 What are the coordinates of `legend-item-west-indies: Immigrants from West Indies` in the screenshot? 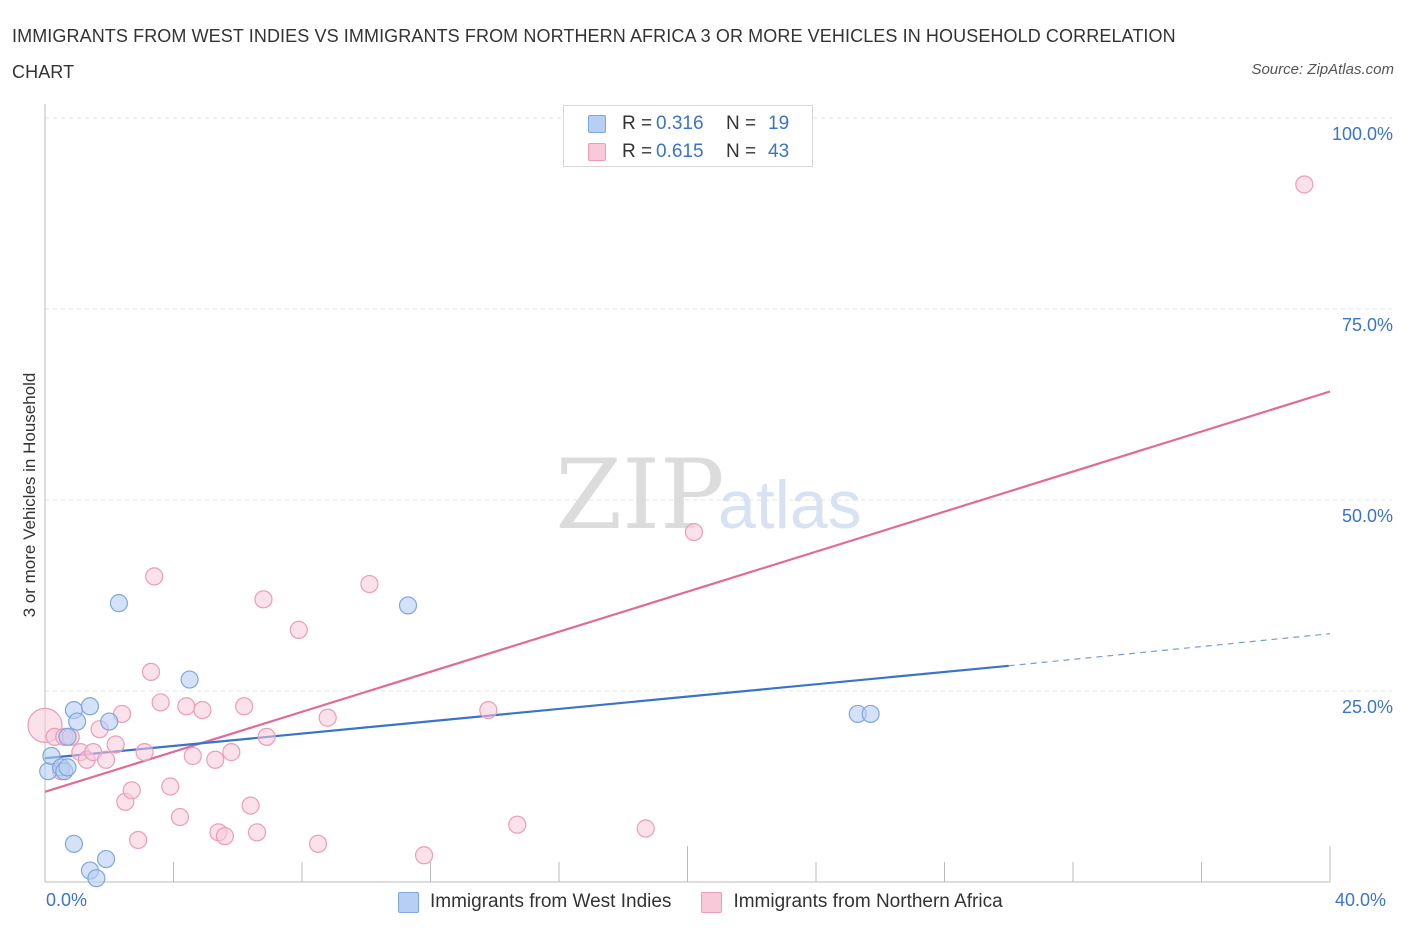 It's located at (534, 902).